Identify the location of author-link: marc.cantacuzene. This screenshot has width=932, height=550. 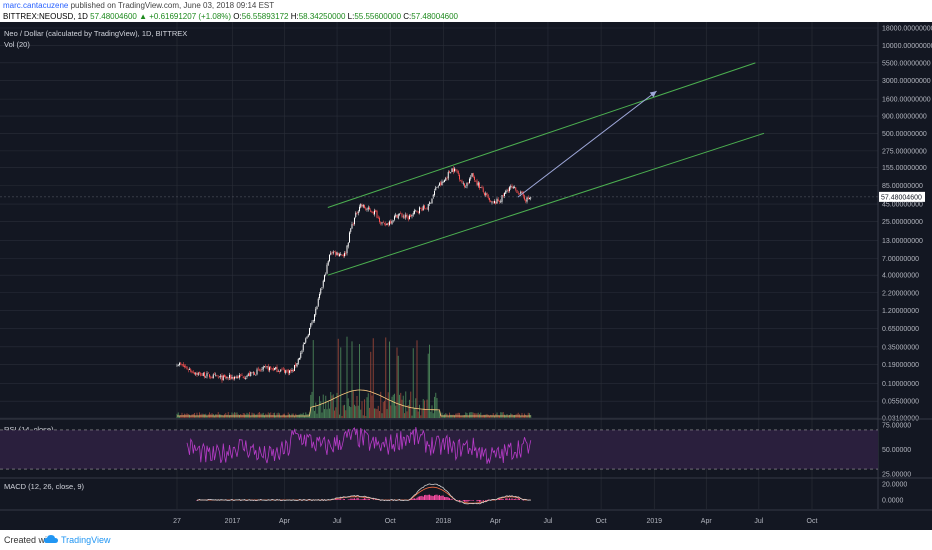
(36, 5).